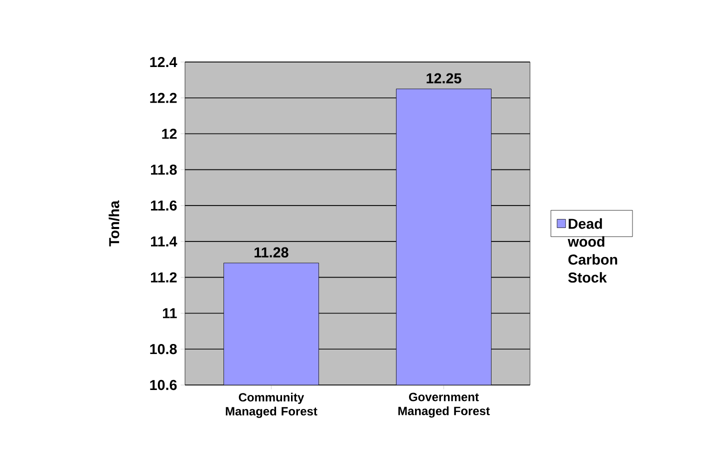  What do you see at coordinates (444, 405) in the screenshot?
I see `x-tick-label: Government Managed Forest` at bounding box center [444, 405].